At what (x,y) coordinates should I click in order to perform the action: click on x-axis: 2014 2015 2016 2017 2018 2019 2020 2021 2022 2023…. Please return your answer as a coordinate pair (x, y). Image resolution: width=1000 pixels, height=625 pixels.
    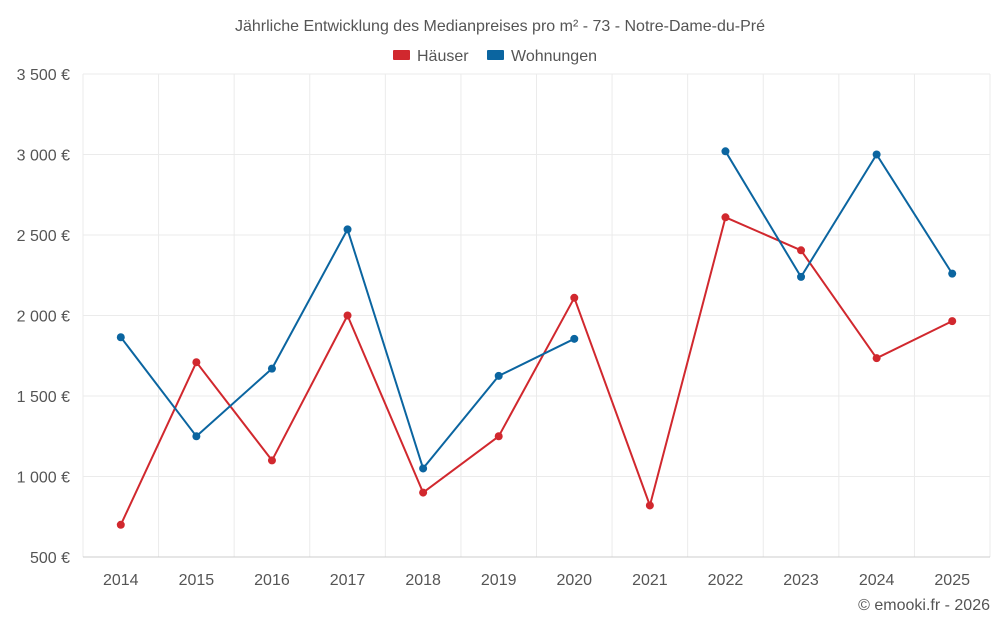
    Looking at the image, I should click on (536, 572).